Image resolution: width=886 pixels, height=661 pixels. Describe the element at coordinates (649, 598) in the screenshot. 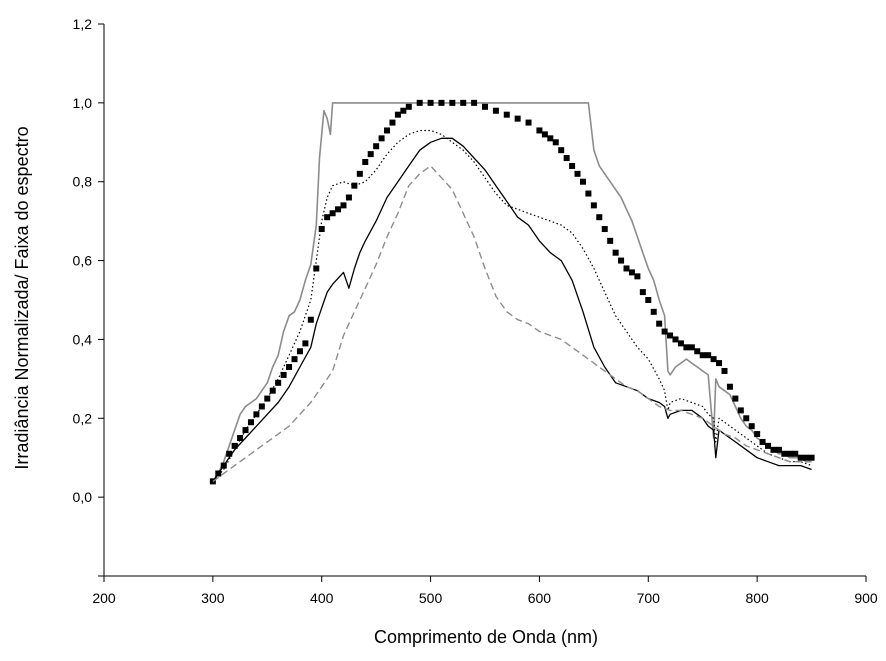

I see `x-tick-label: 700` at that location.